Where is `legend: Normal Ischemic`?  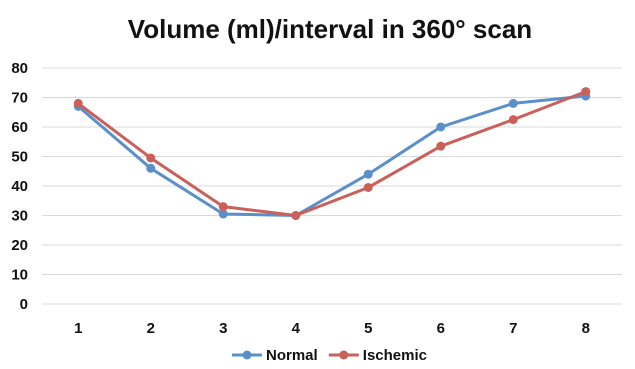
legend: Normal Ischemic is located at coordinates (329, 355).